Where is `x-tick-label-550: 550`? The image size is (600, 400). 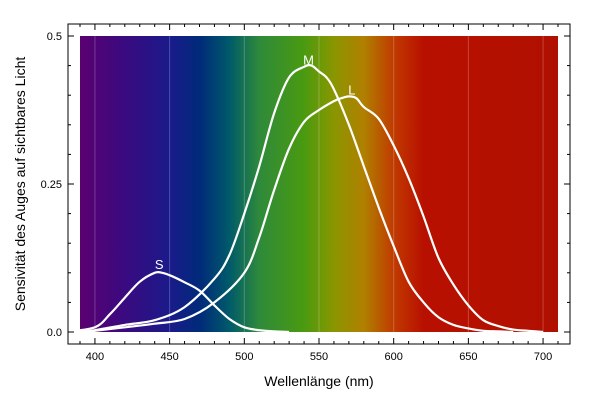 x-tick-label-550: 550 is located at coordinates (319, 357).